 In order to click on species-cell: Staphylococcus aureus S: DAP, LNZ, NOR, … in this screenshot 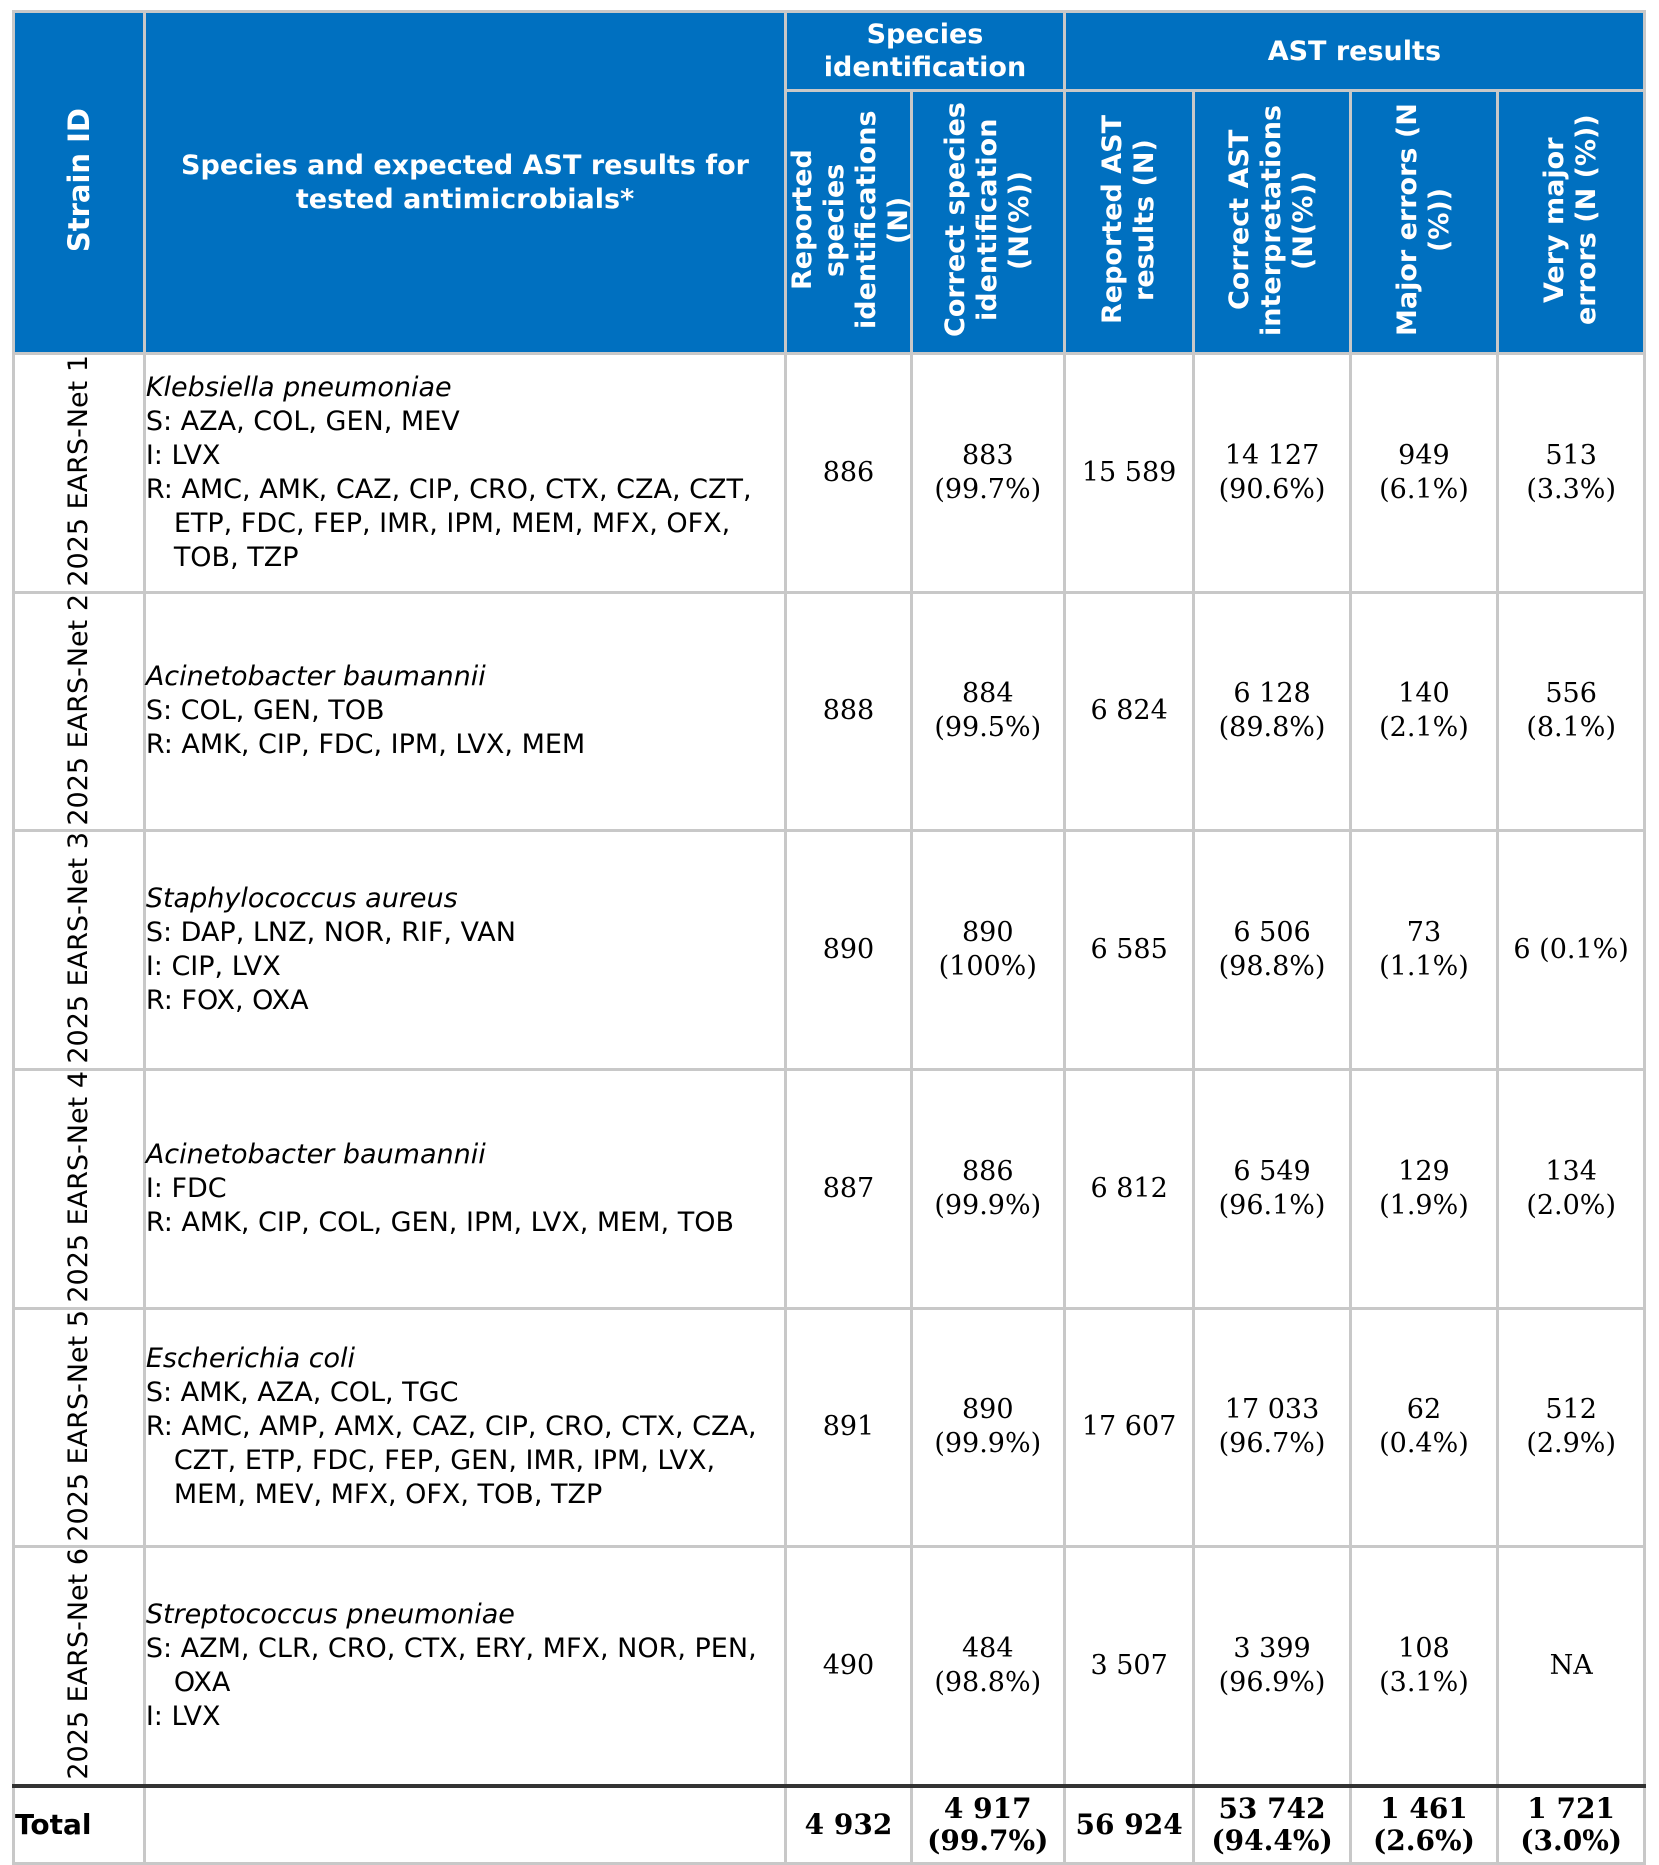, I will do `click(465, 950)`.